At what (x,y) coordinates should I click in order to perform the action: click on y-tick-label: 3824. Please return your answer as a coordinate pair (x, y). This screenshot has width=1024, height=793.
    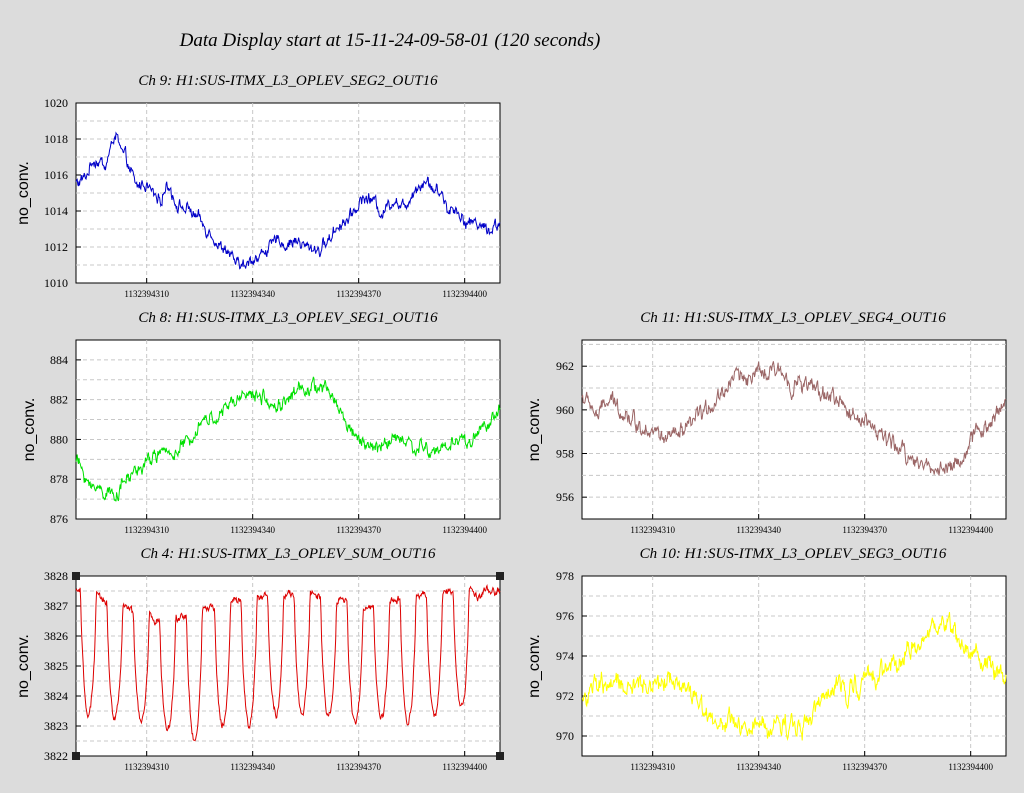
    Looking at the image, I should click on (56, 696).